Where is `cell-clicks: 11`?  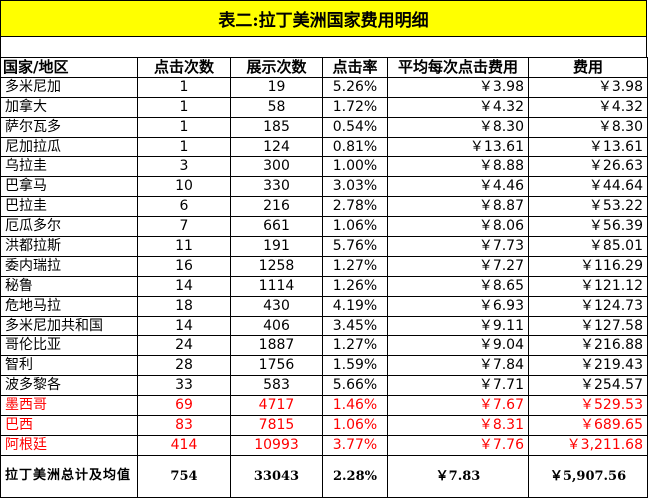 cell-clicks: 11 is located at coordinates (184, 246).